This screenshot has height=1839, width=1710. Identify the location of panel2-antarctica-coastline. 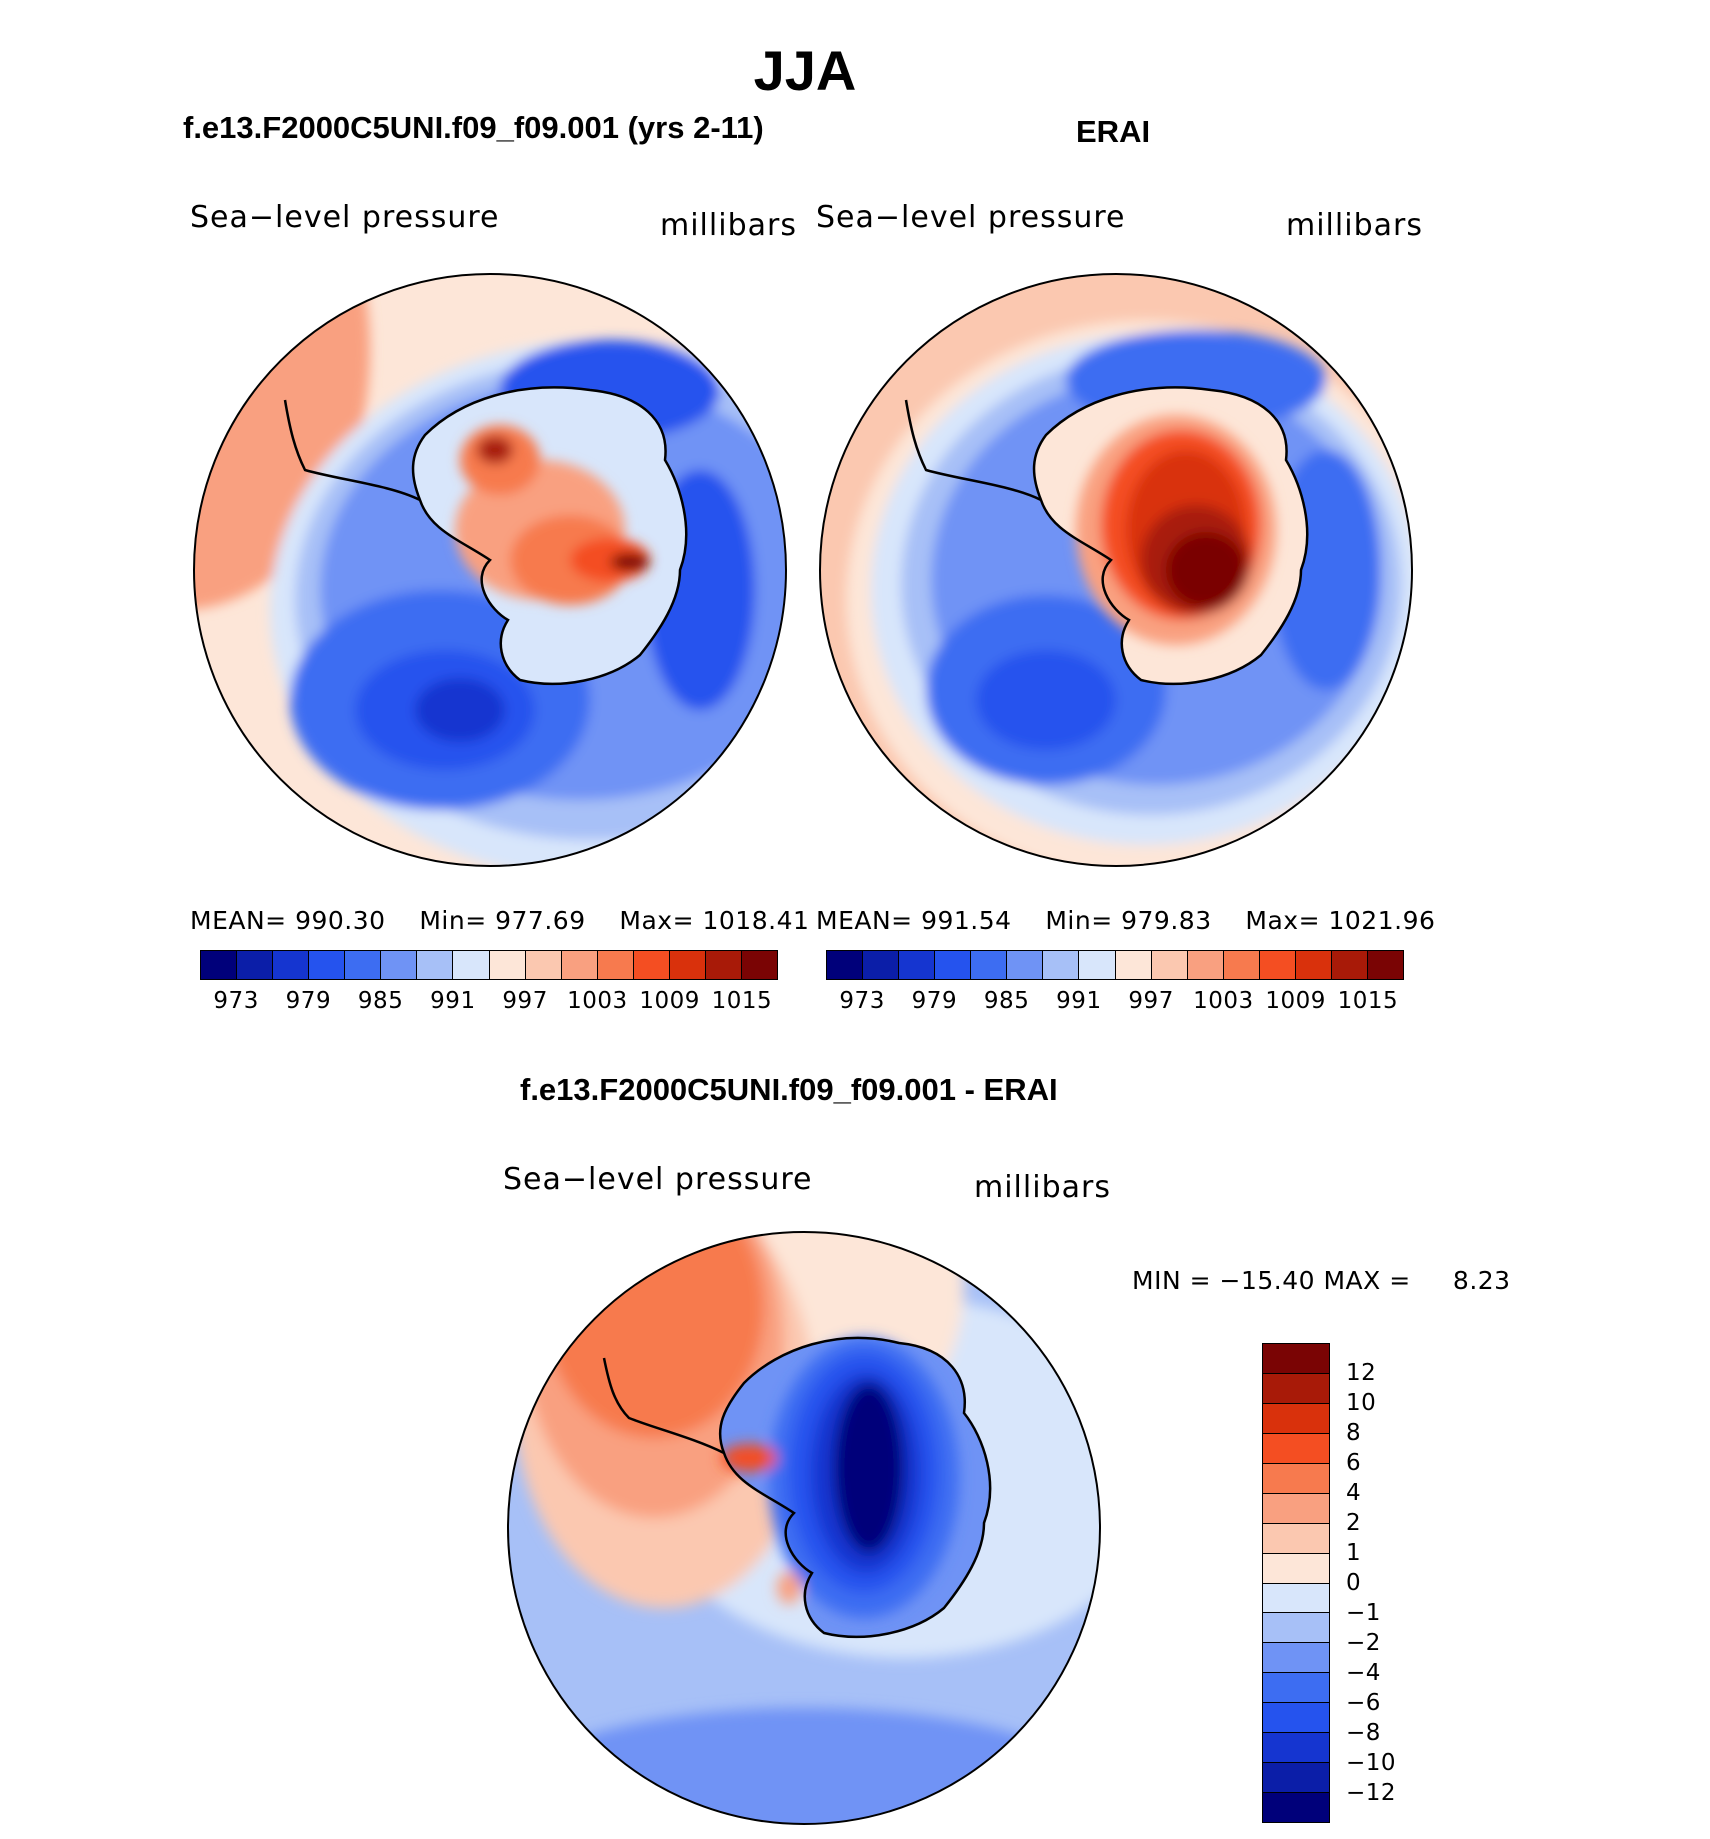
(1170, 536).